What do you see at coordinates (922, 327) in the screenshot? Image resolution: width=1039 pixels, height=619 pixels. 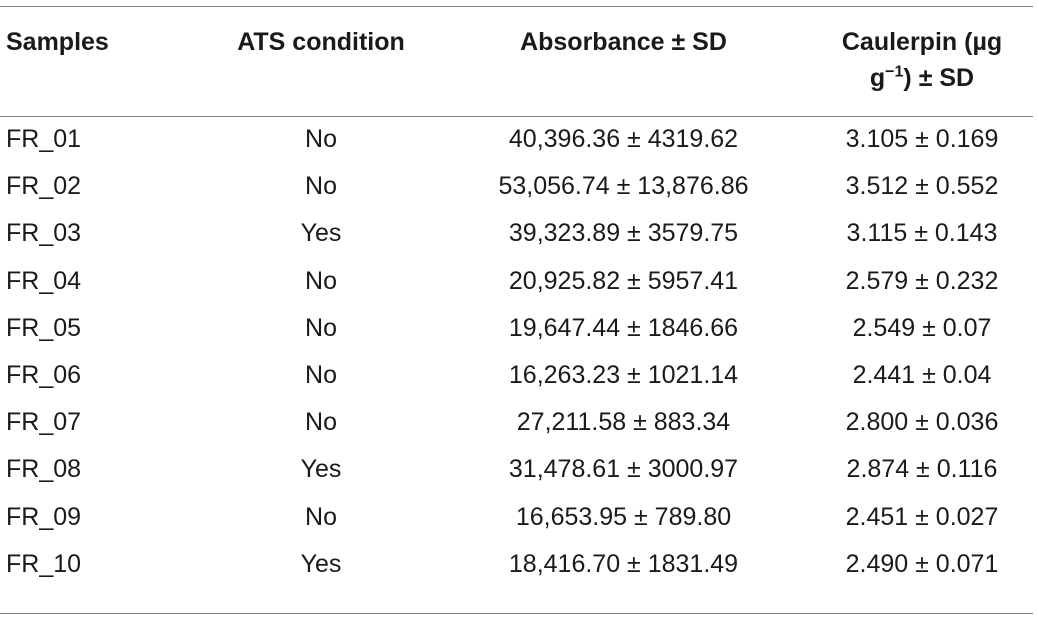 I see `cell-caulerpin: 2.549 ± 0.07` at bounding box center [922, 327].